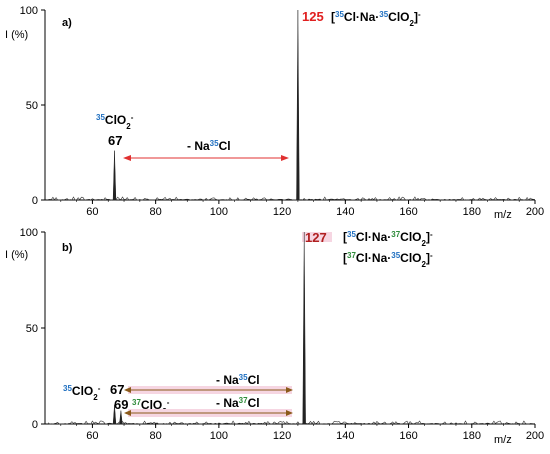 The image size is (550, 454). I want to click on panel-b-ion-127-a: [35Cl·Na·37ClO2]-, so click(388, 239).